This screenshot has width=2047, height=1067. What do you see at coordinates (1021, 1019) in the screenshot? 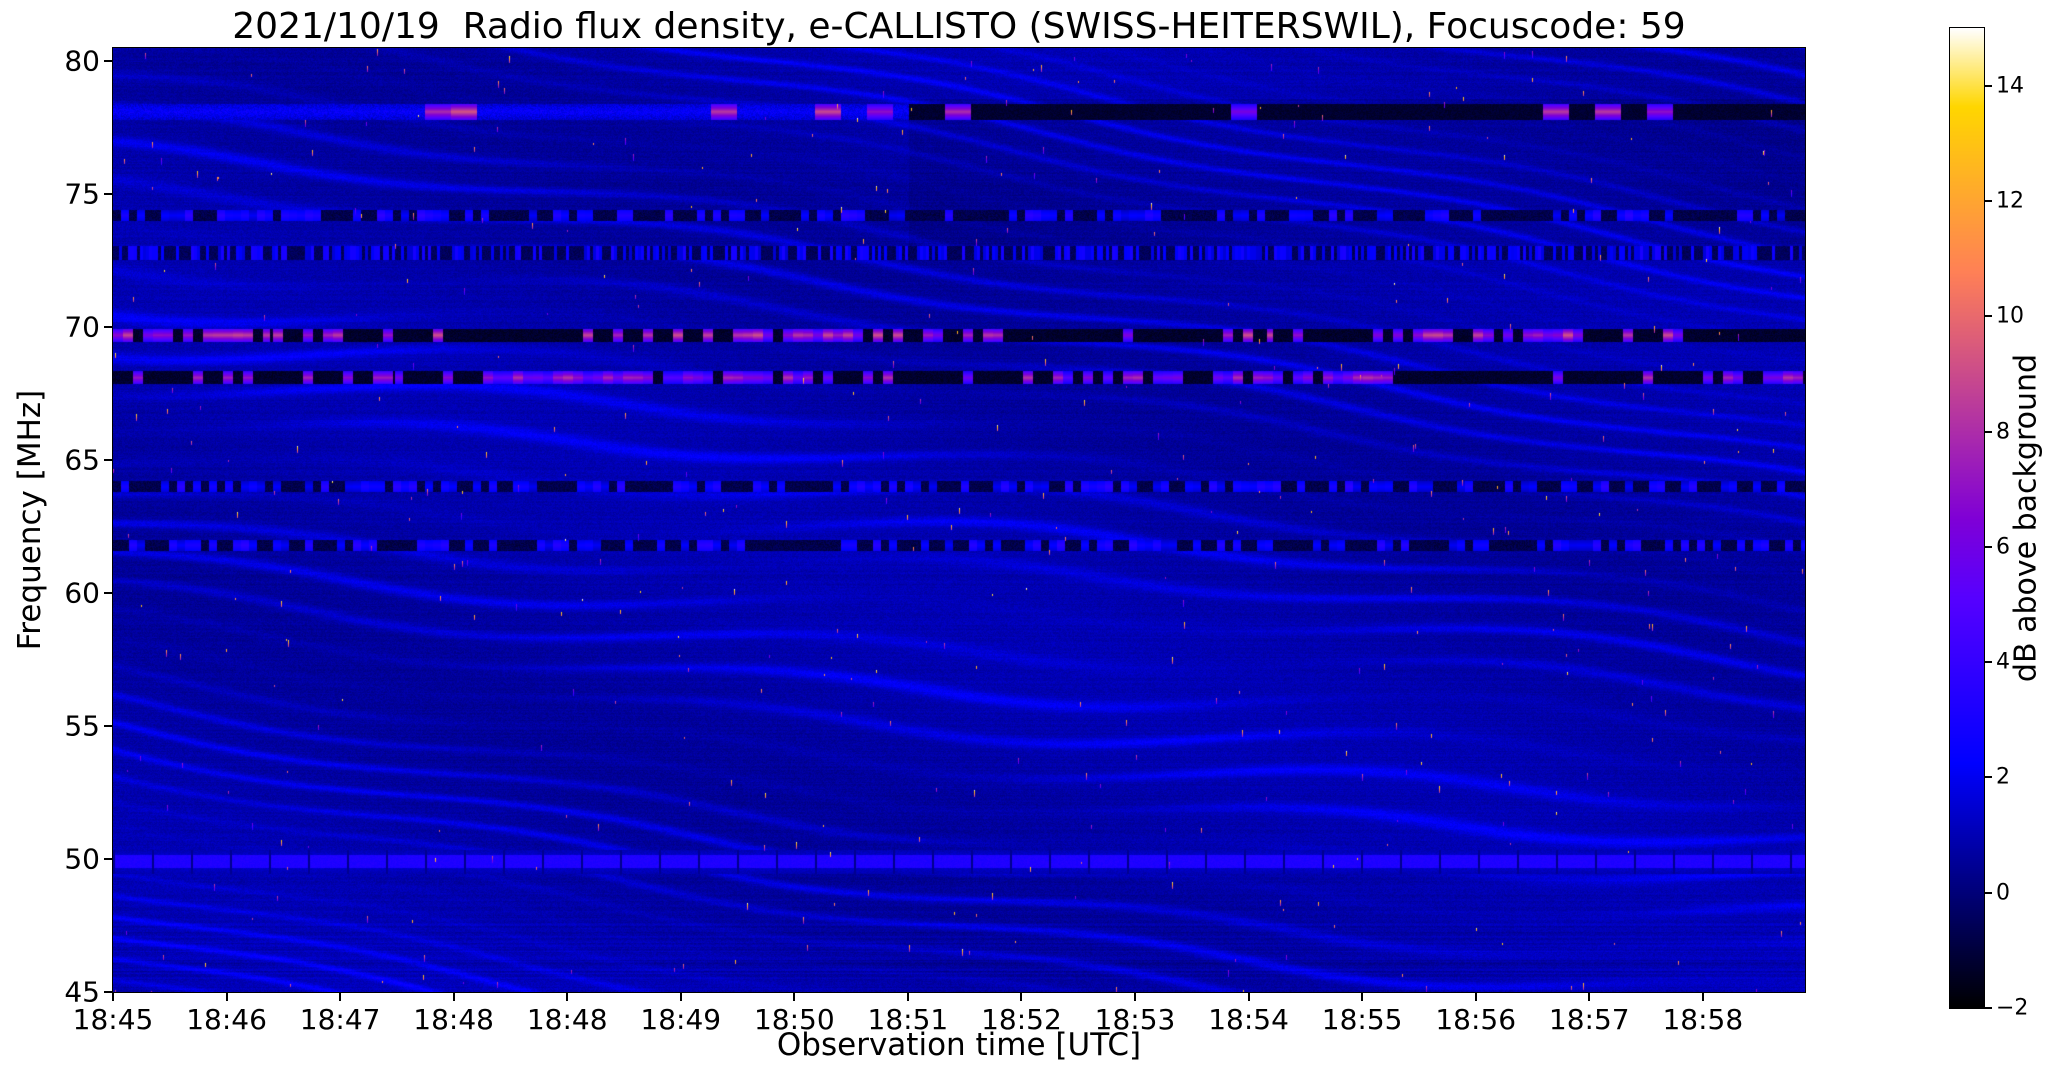
I see `x-tick-label: 18:52` at bounding box center [1021, 1019].